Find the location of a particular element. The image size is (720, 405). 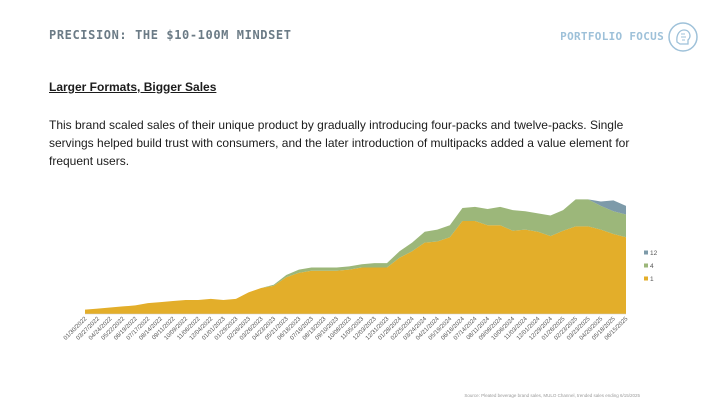

section-title: Larger Formats, Bigger Sales is located at coordinates (133, 87).